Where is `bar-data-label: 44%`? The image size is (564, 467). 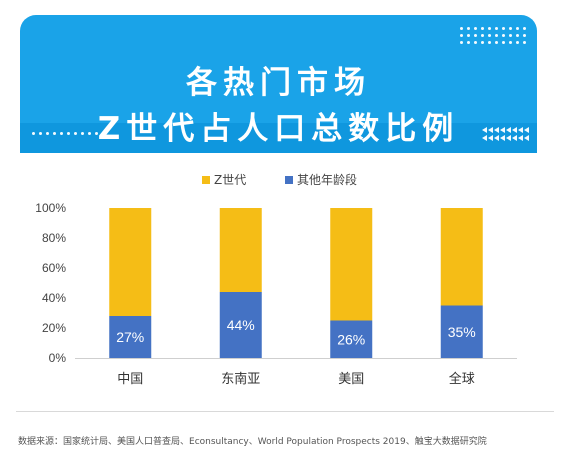
bar-data-label: 44% is located at coordinates (241, 325).